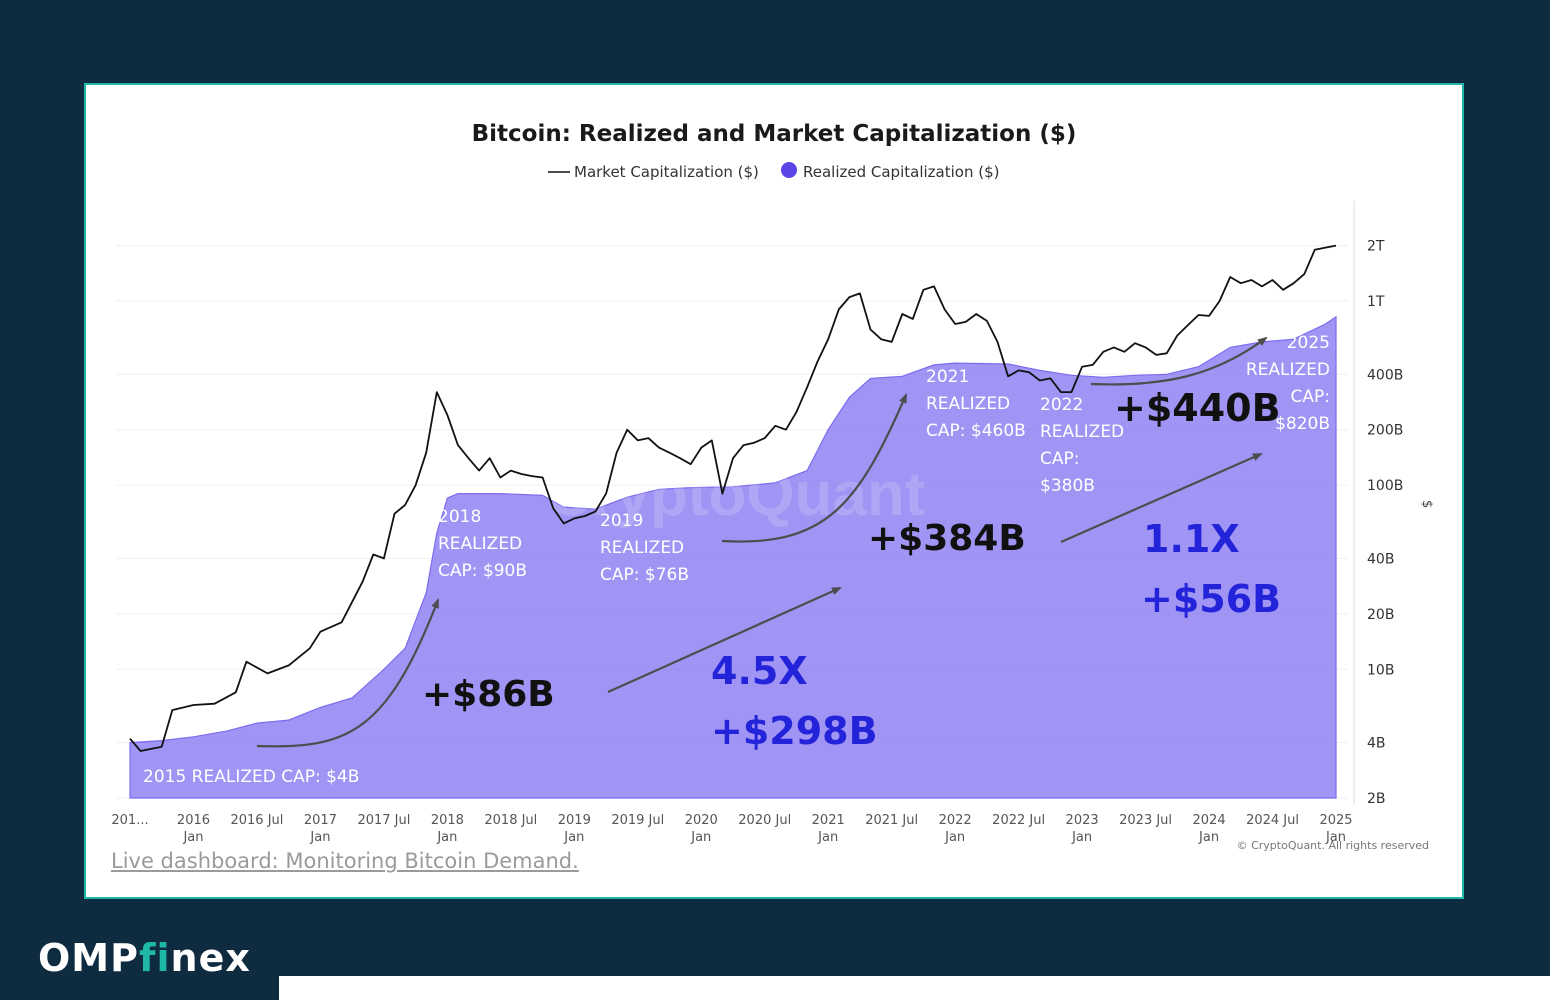 Image resolution: width=1550 pixels, height=1000 pixels. Describe the element at coordinates (1385, 375) in the screenshot. I see `y-tick-label: 400B` at that location.